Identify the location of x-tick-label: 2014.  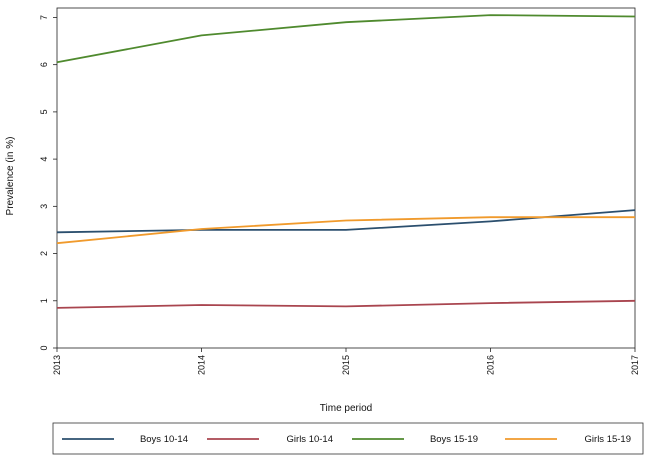
(202, 365).